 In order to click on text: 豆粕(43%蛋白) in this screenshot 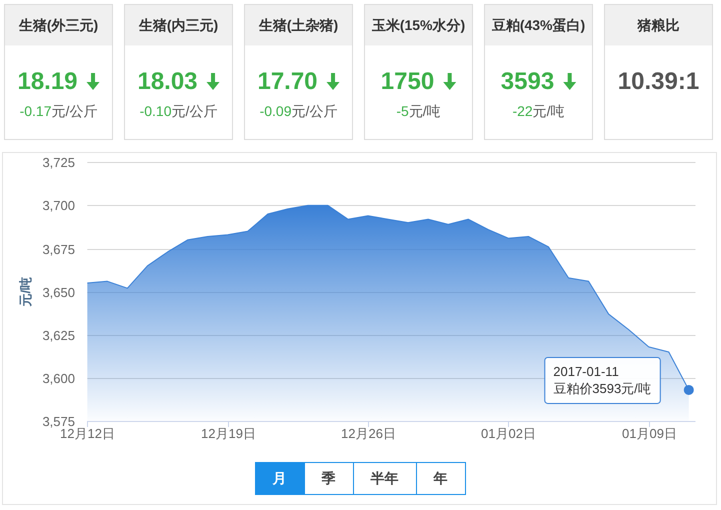, I will do `click(538, 25)`.